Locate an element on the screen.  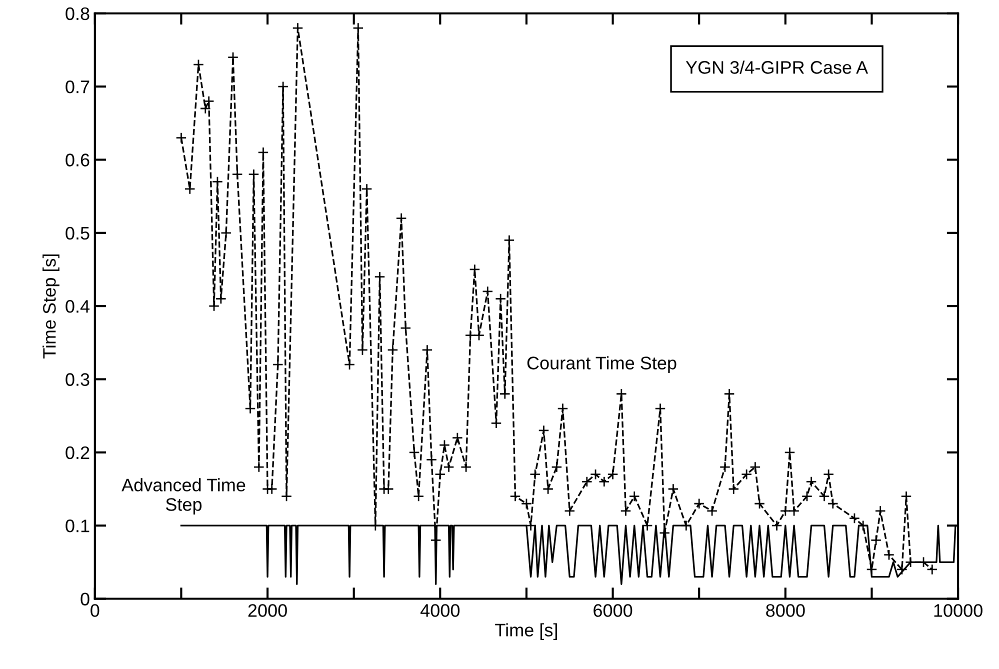
y-tick-label: 0.2 is located at coordinates (78, 453).